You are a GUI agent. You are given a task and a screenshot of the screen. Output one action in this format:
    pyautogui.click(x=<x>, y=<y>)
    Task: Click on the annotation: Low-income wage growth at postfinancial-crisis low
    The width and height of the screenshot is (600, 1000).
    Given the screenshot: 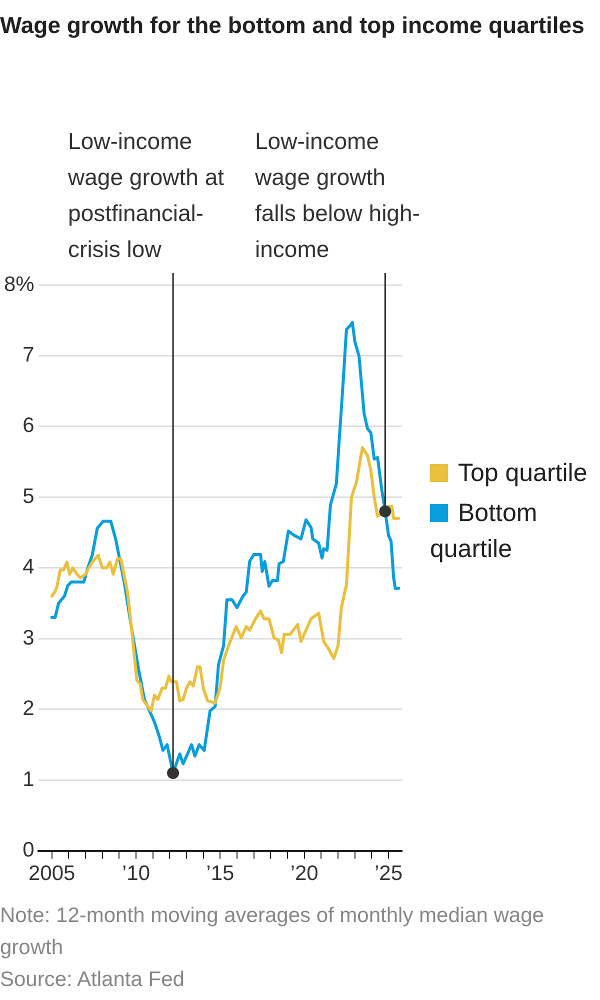 What is the action you would take?
    pyautogui.click(x=147, y=195)
    